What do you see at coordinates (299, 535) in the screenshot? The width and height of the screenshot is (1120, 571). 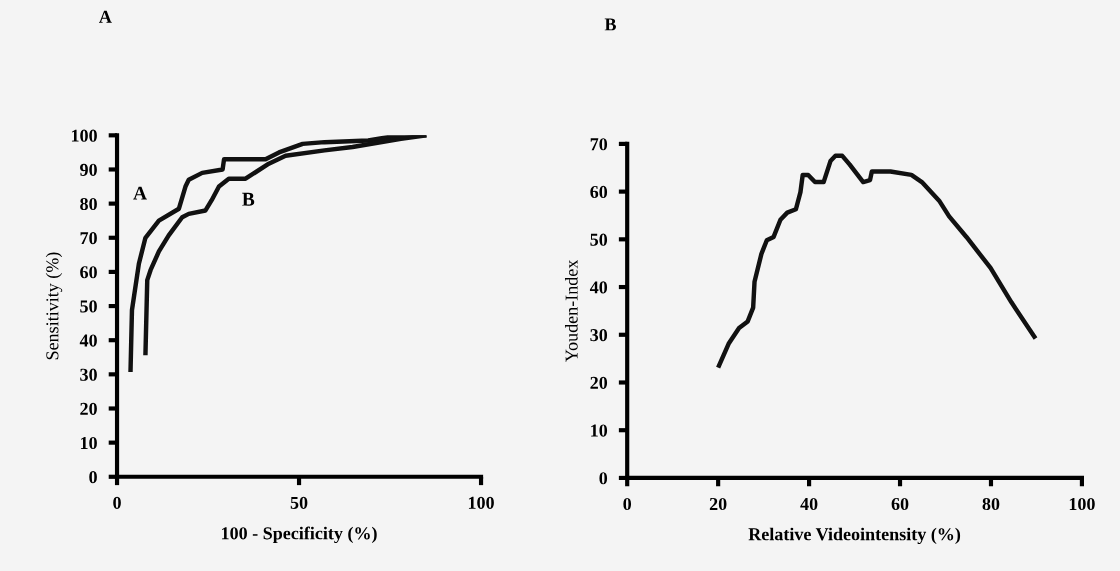 I see `x-axis-title: 100 - Specificity (%)` at bounding box center [299, 535].